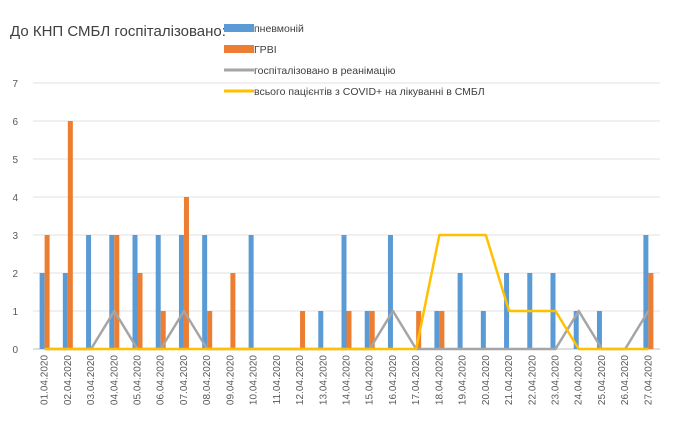 This screenshot has height=434, width=675. I want to click on chart-title: До КНП СМБЛ госпіталізовано:, so click(118, 31).